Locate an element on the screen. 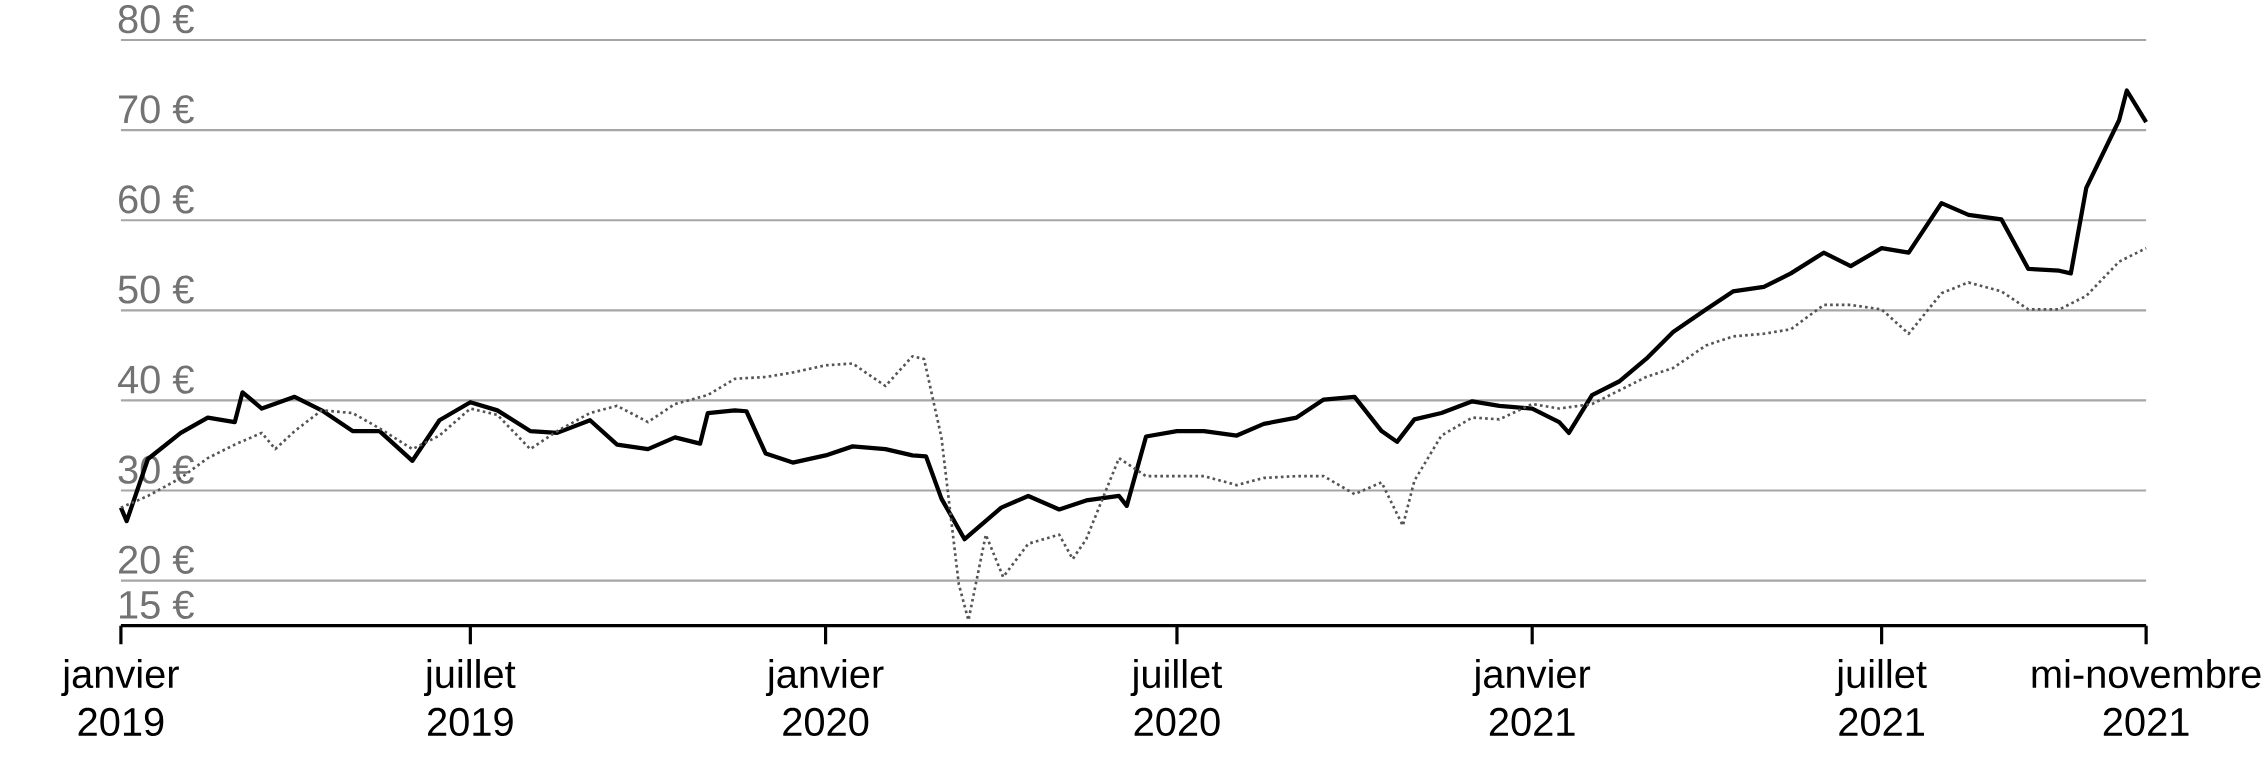  y-tick-label: 60 € is located at coordinates (156, 199).